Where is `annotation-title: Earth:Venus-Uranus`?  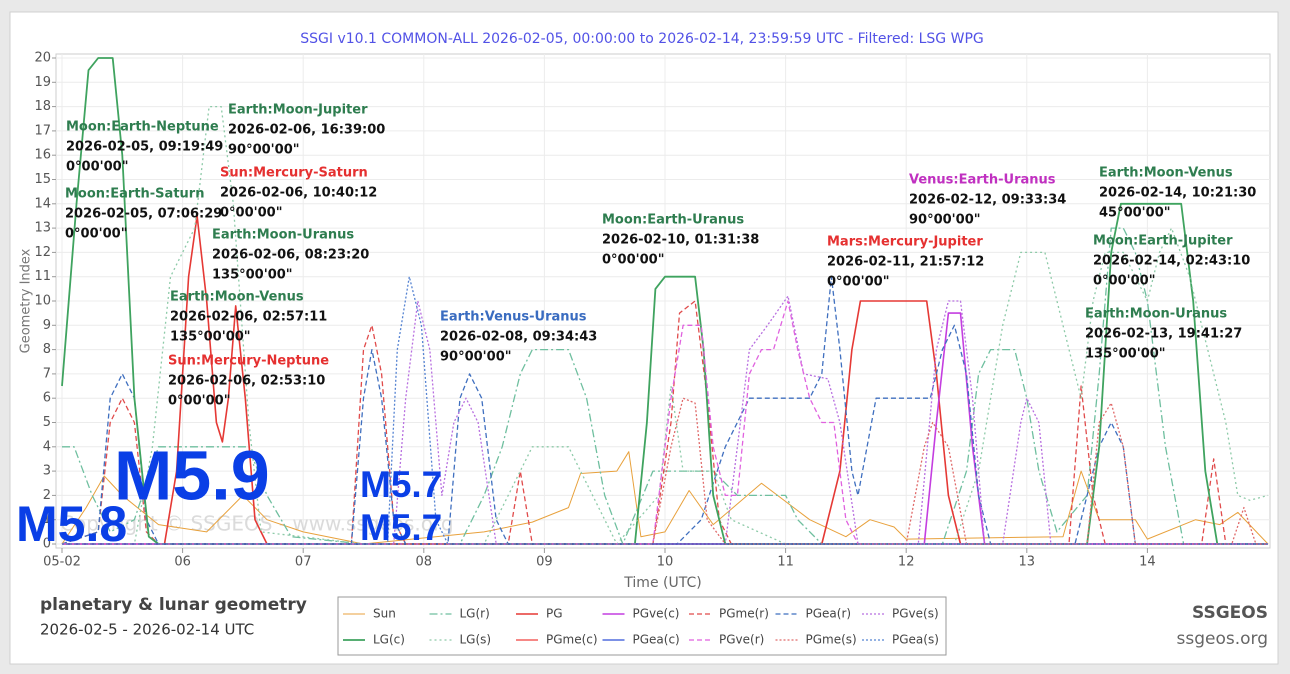
annotation-title: Earth:Venus-Uranus is located at coordinates (513, 317).